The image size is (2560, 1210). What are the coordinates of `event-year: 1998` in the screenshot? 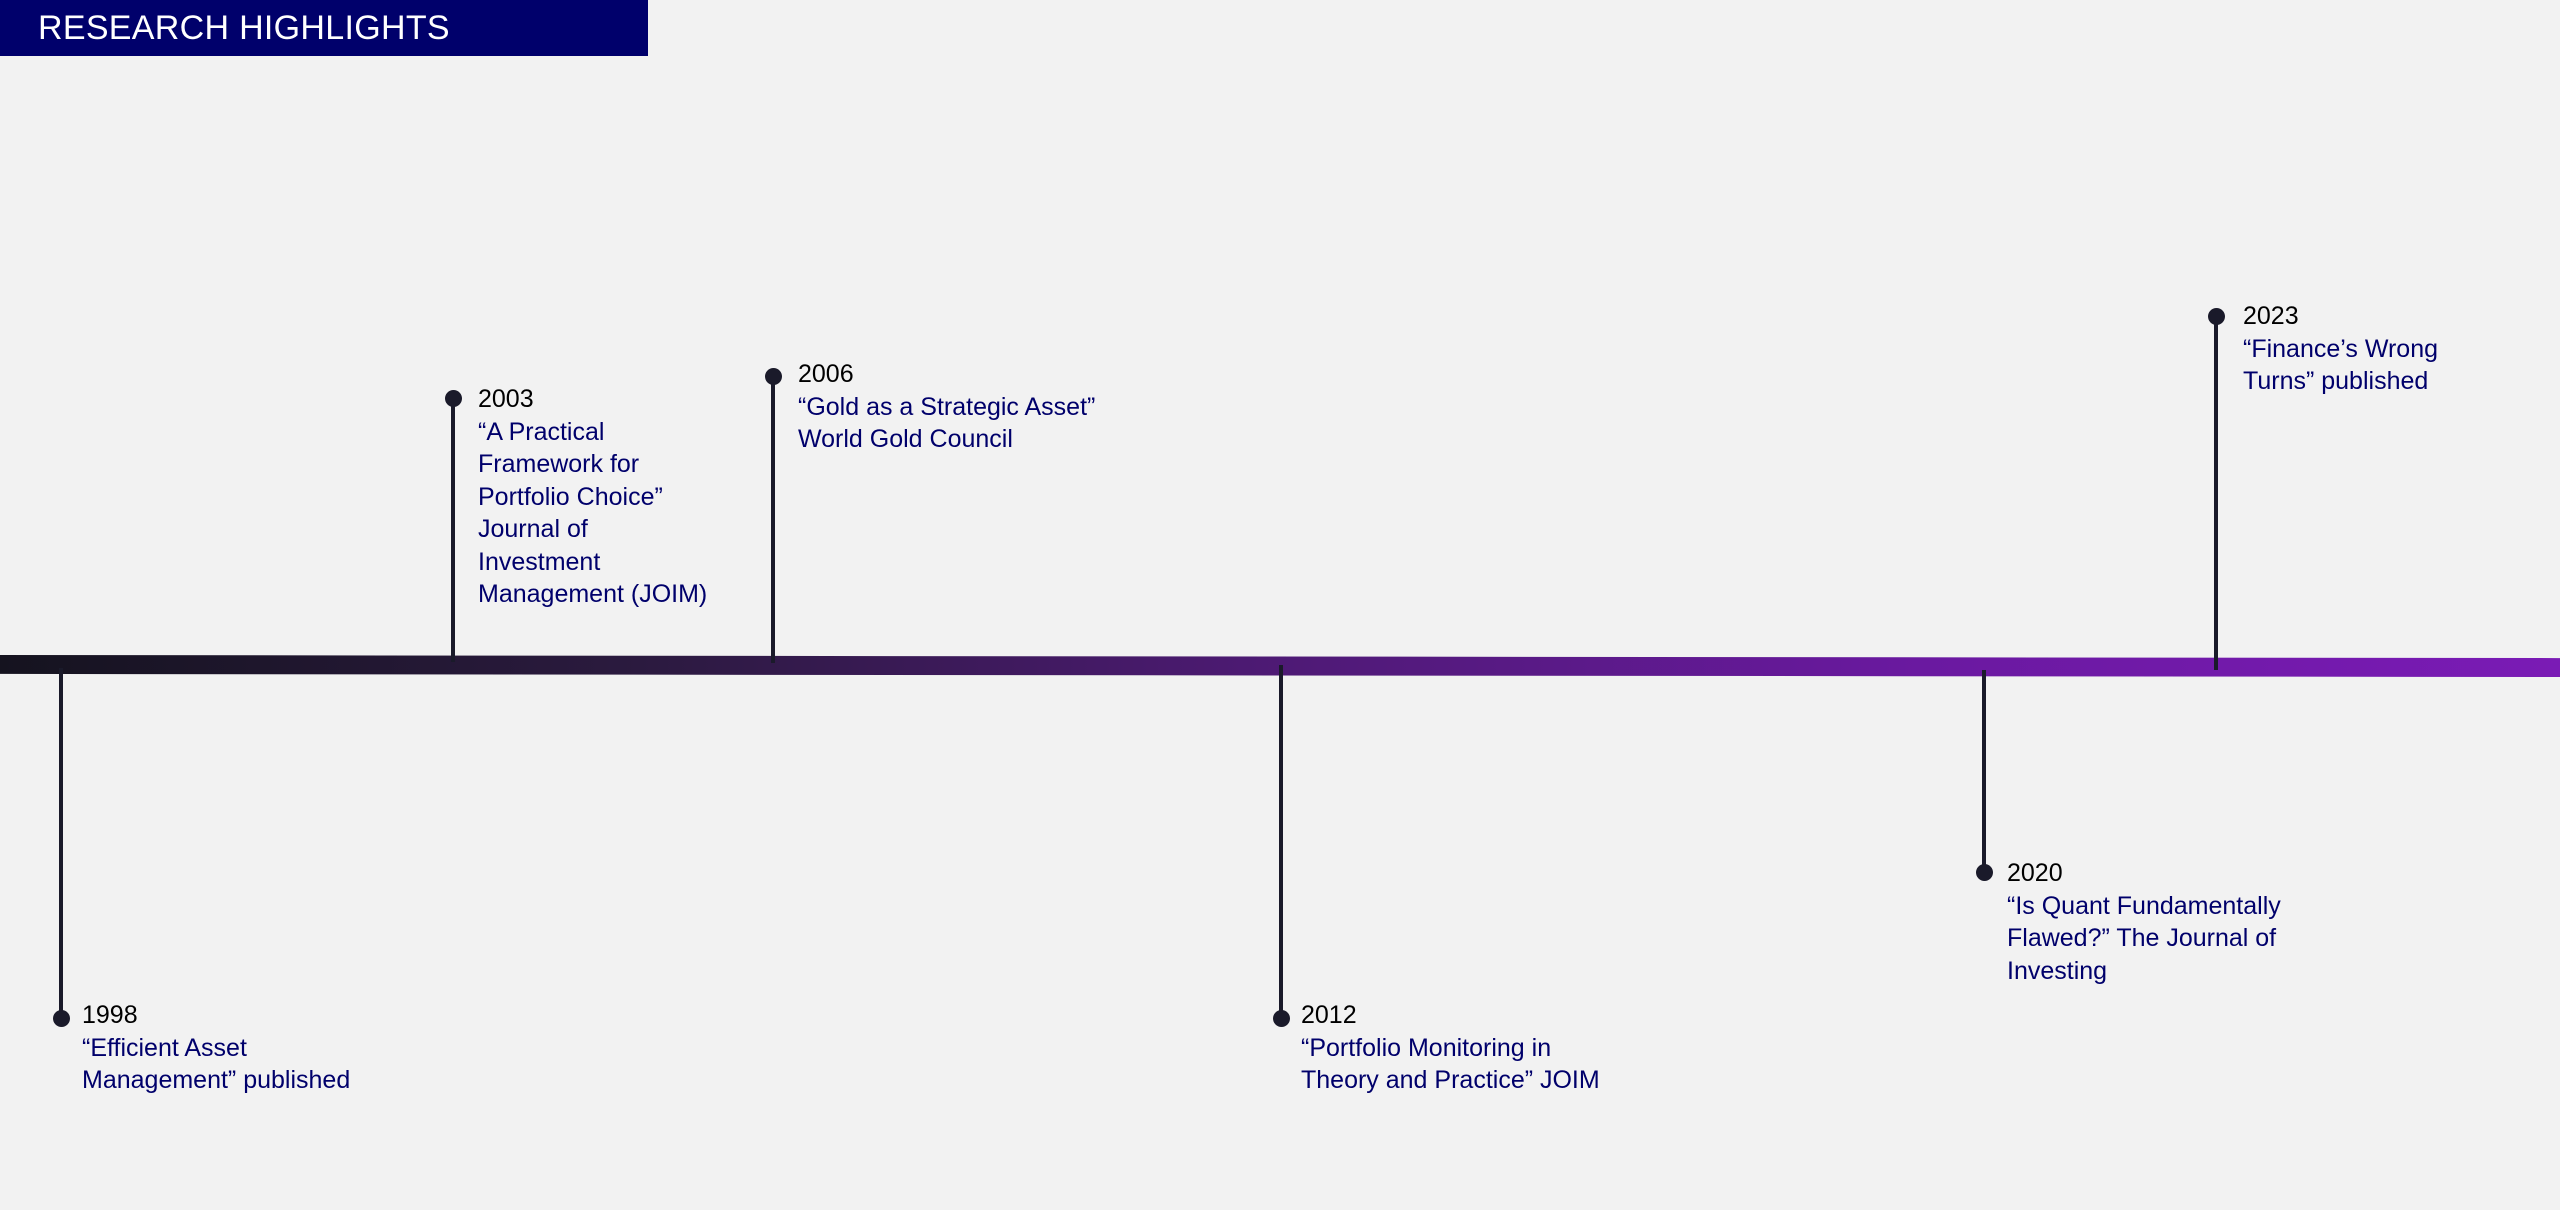 It's located at (110, 1015).